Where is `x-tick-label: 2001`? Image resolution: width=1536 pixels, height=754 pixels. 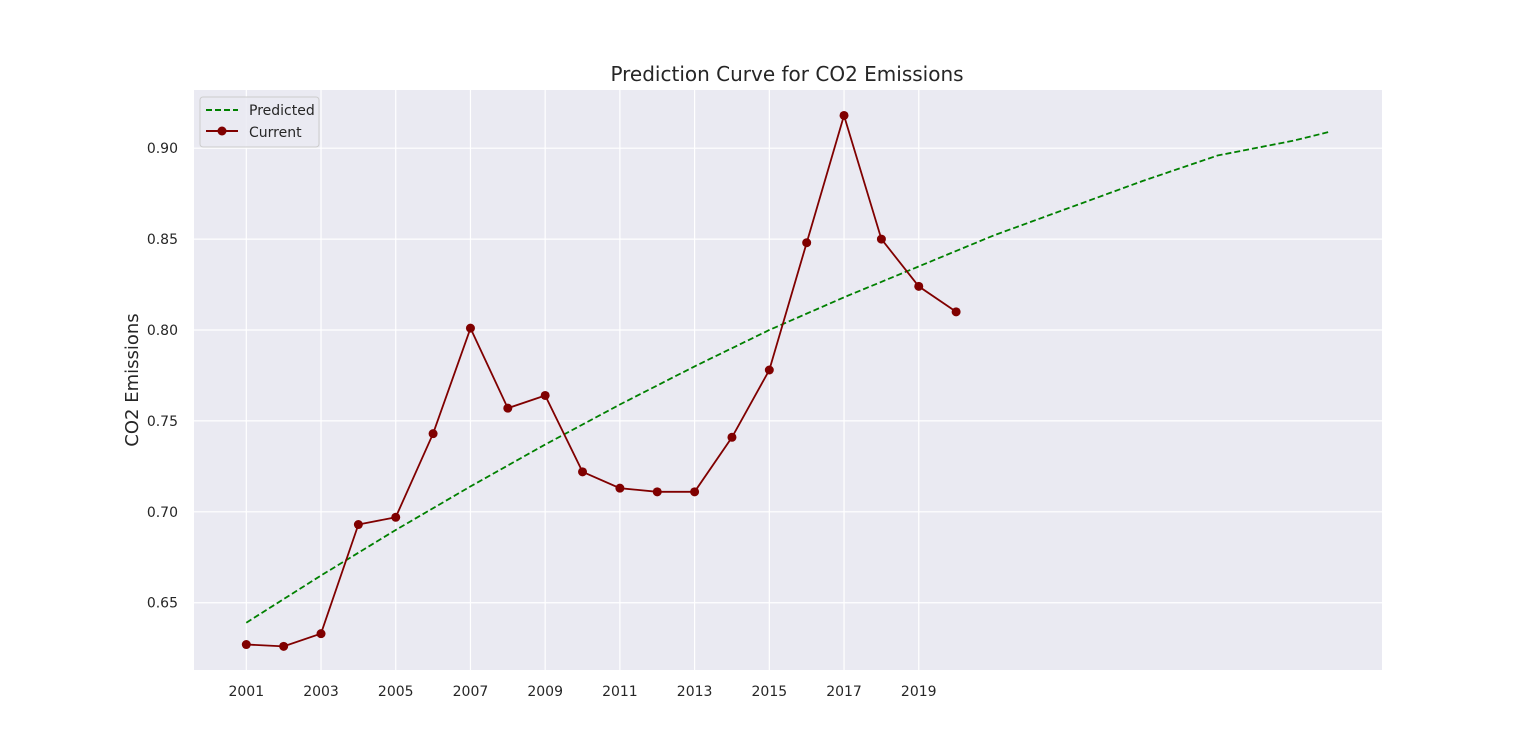 x-tick-label: 2001 is located at coordinates (246, 692).